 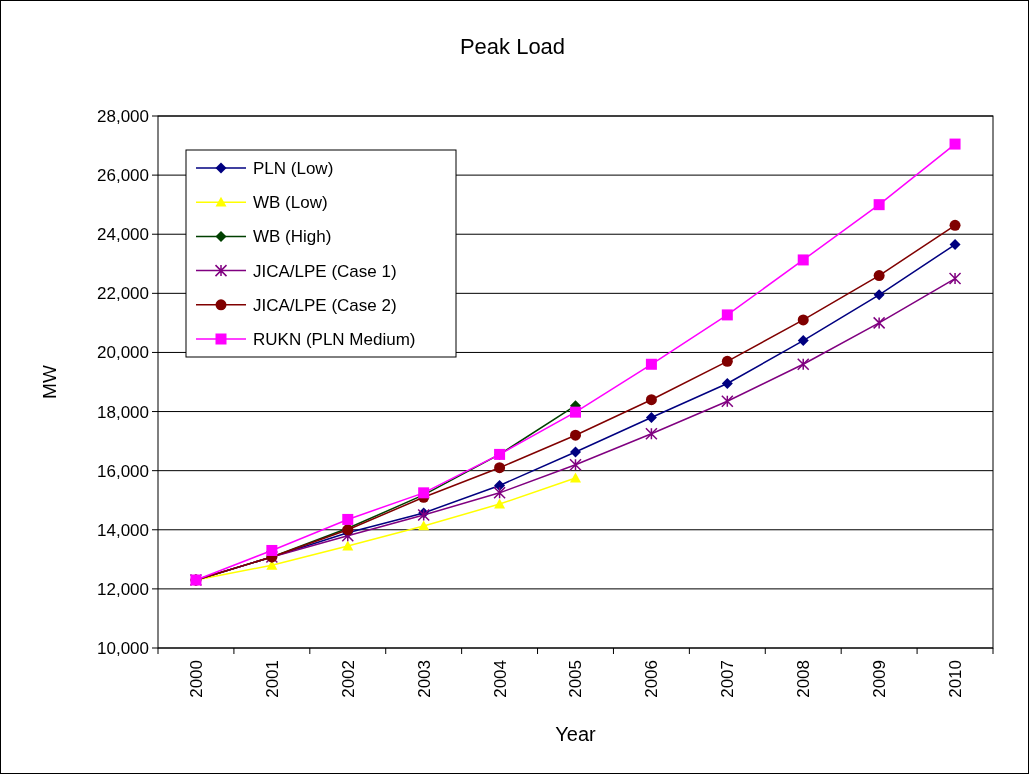 What do you see at coordinates (348, 679) in the screenshot?
I see `x-tick-label: 2002` at bounding box center [348, 679].